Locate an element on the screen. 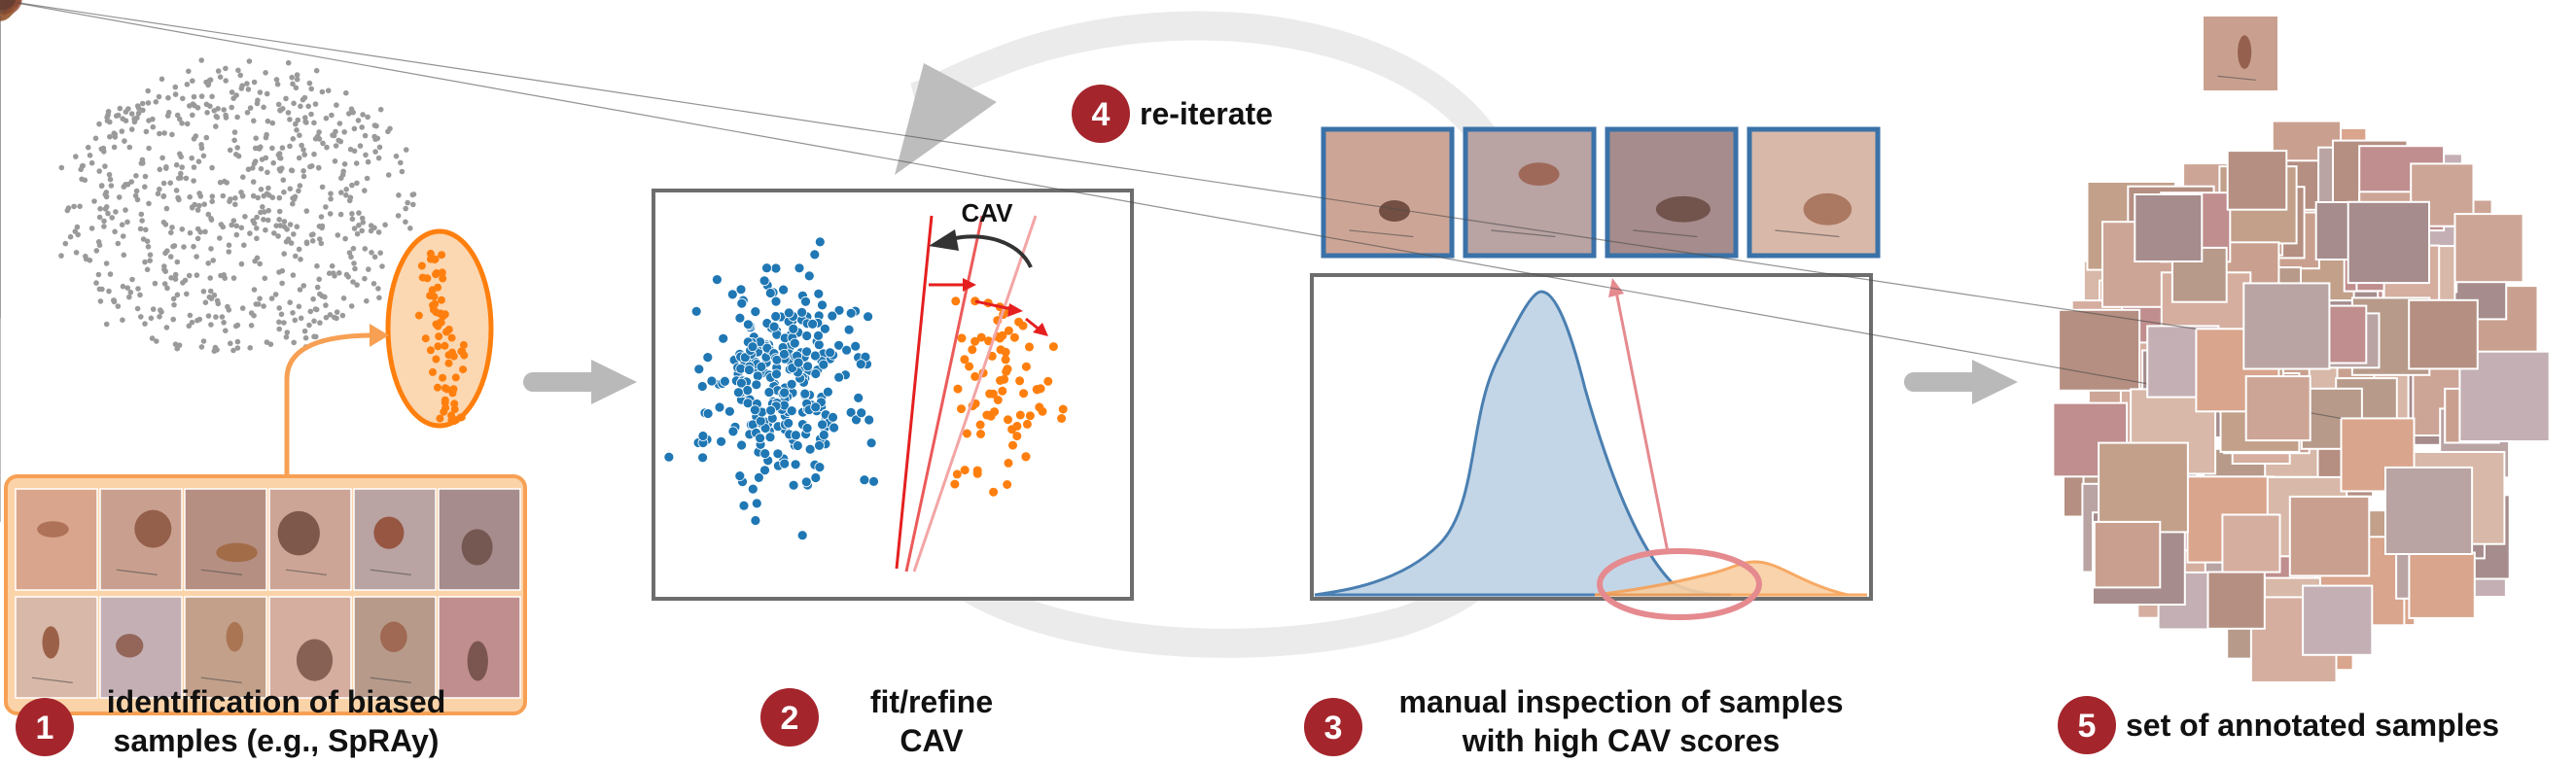 This screenshot has height=764, width=2576. cluster-link-arrow is located at coordinates (330, 409).